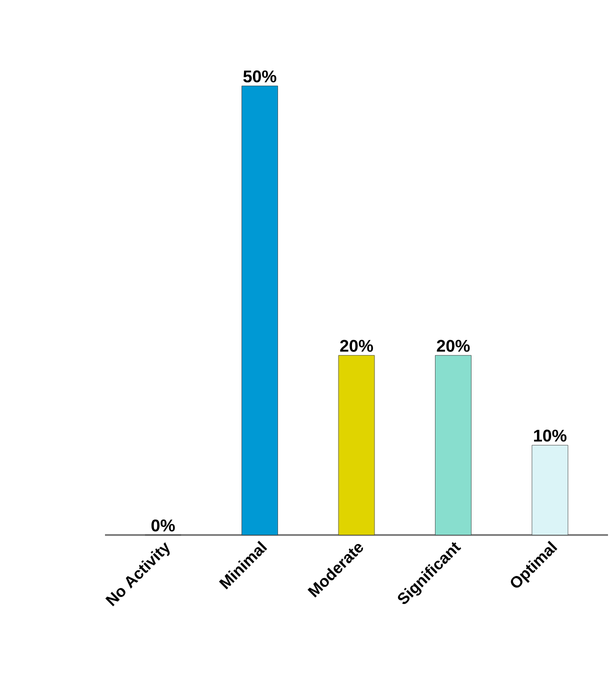 This screenshot has height=697, width=613. Describe the element at coordinates (550, 436) in the screenshot. I see `data-label: 10%` at that location.